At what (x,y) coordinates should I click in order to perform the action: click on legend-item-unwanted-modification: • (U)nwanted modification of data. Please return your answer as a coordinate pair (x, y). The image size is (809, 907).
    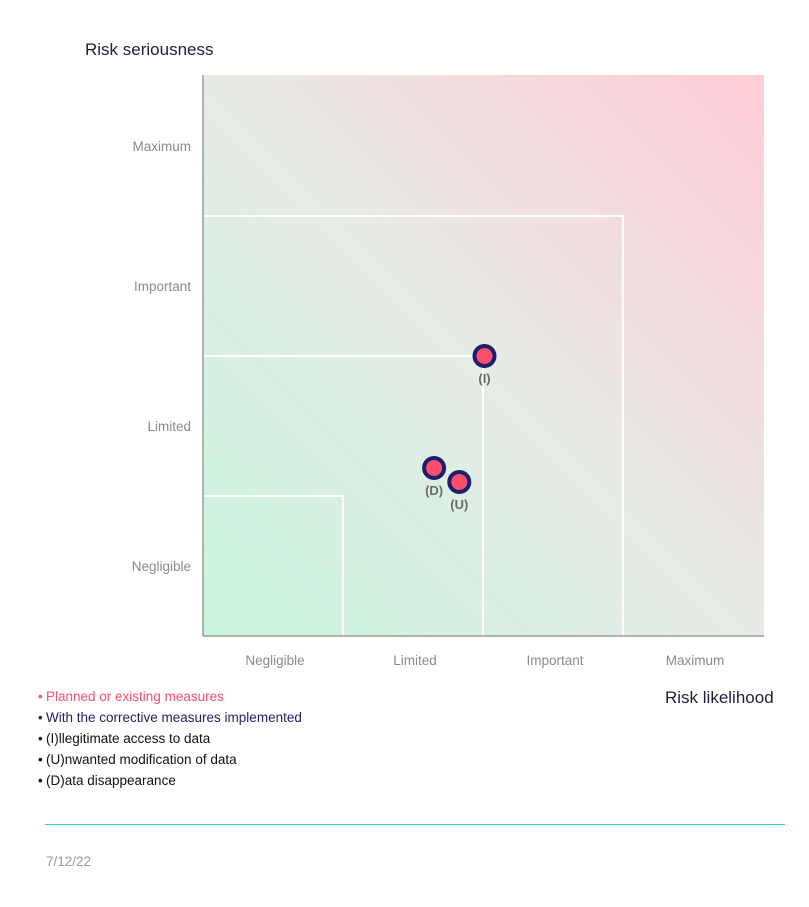
    Looking at the image, I should click on (170, 759).